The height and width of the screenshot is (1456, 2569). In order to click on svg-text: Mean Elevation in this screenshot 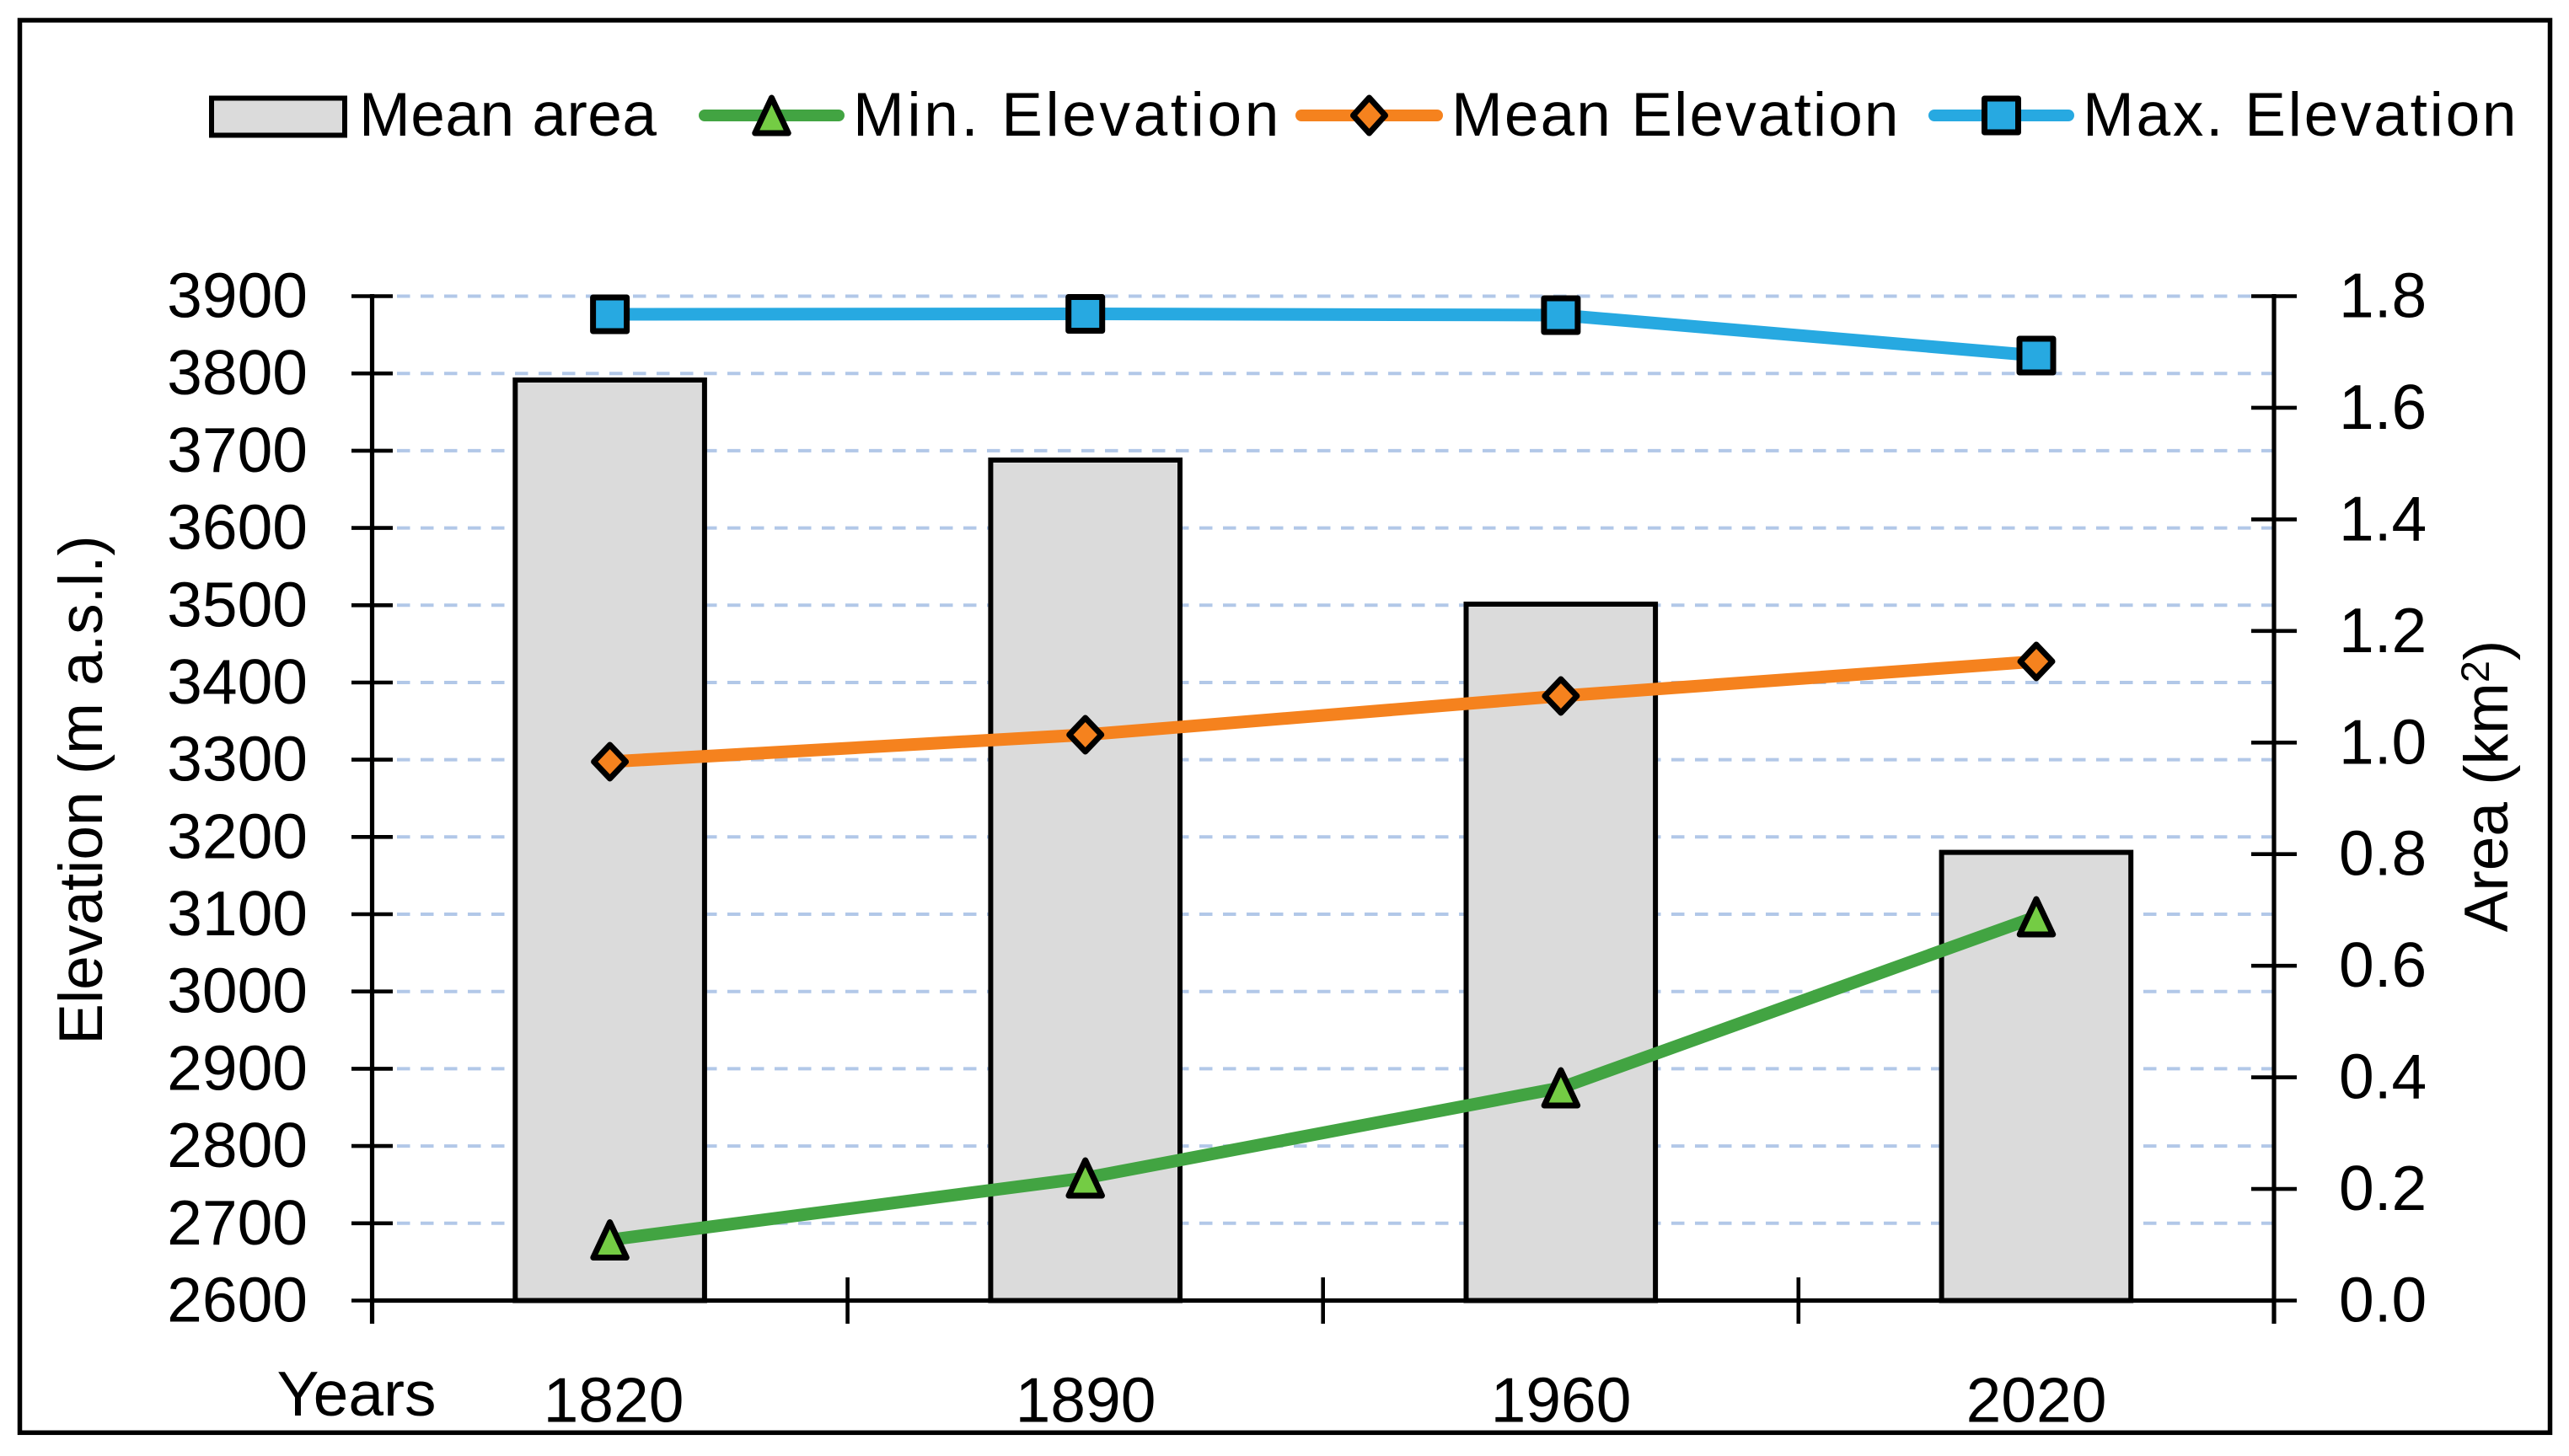, I will do `click(1676, 115)`.